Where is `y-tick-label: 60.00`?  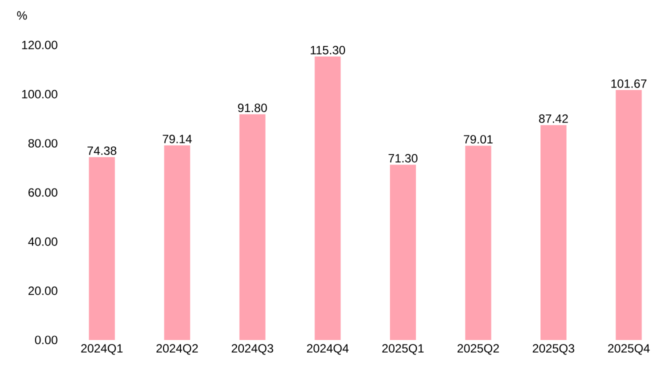 y-tick-label: 60.00 is located at coordinates (43, 192).